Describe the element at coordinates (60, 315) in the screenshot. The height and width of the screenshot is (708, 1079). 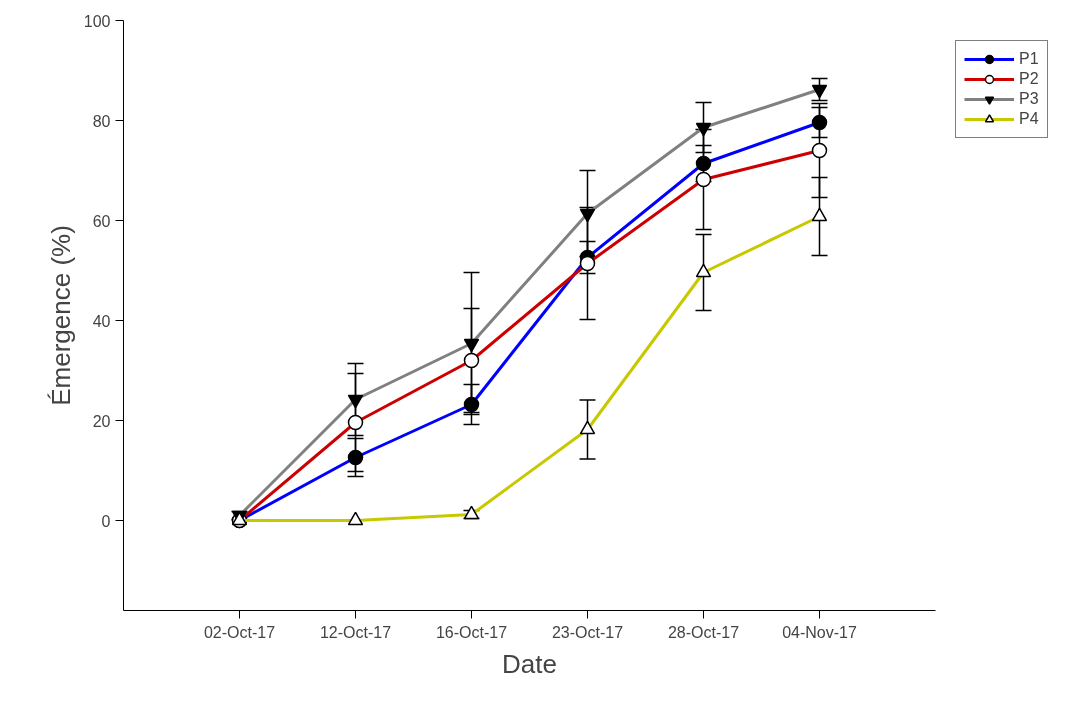
I see `y-axis-title: Émergence (%)` at that location.